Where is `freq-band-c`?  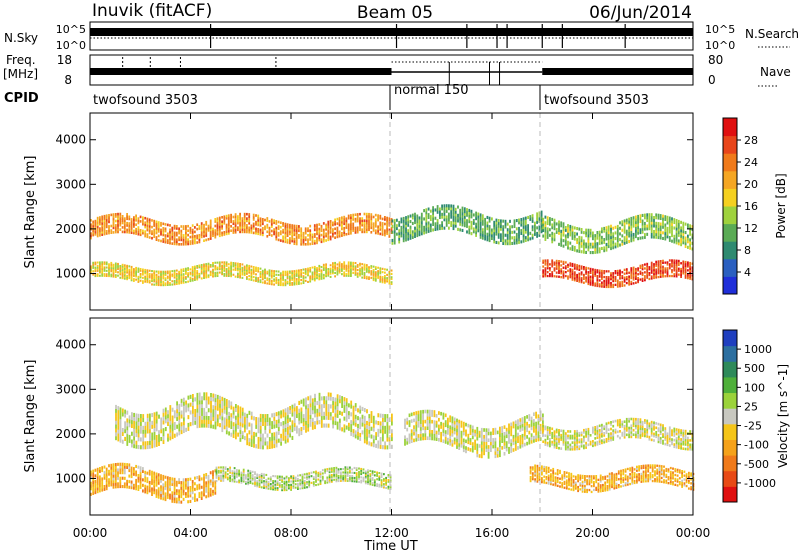
freq-band-c is located at coordinates (617, 71).